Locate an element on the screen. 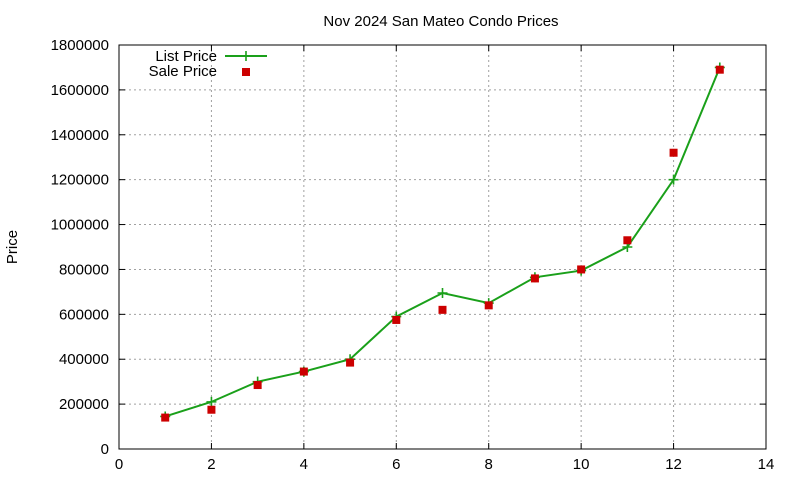  legend-label-sale-price: Sale Price is located at coordinates (183, 71).